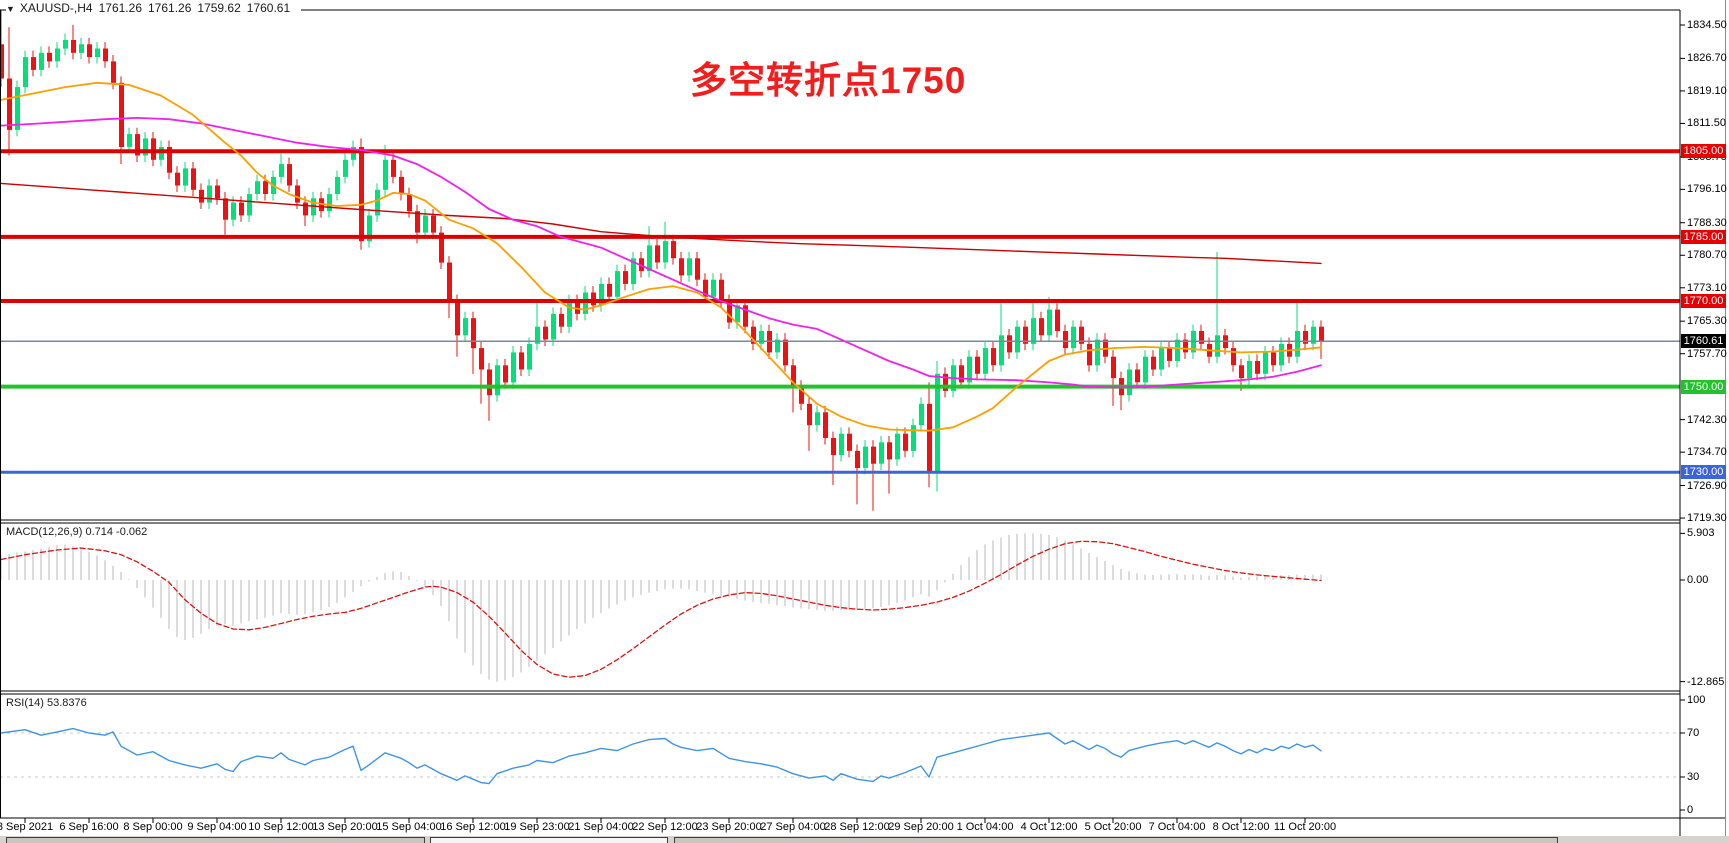  Describe the element at coordinates (1707, 321) in the screenshot. I see `price-axis-label: 1765.30` at that location.